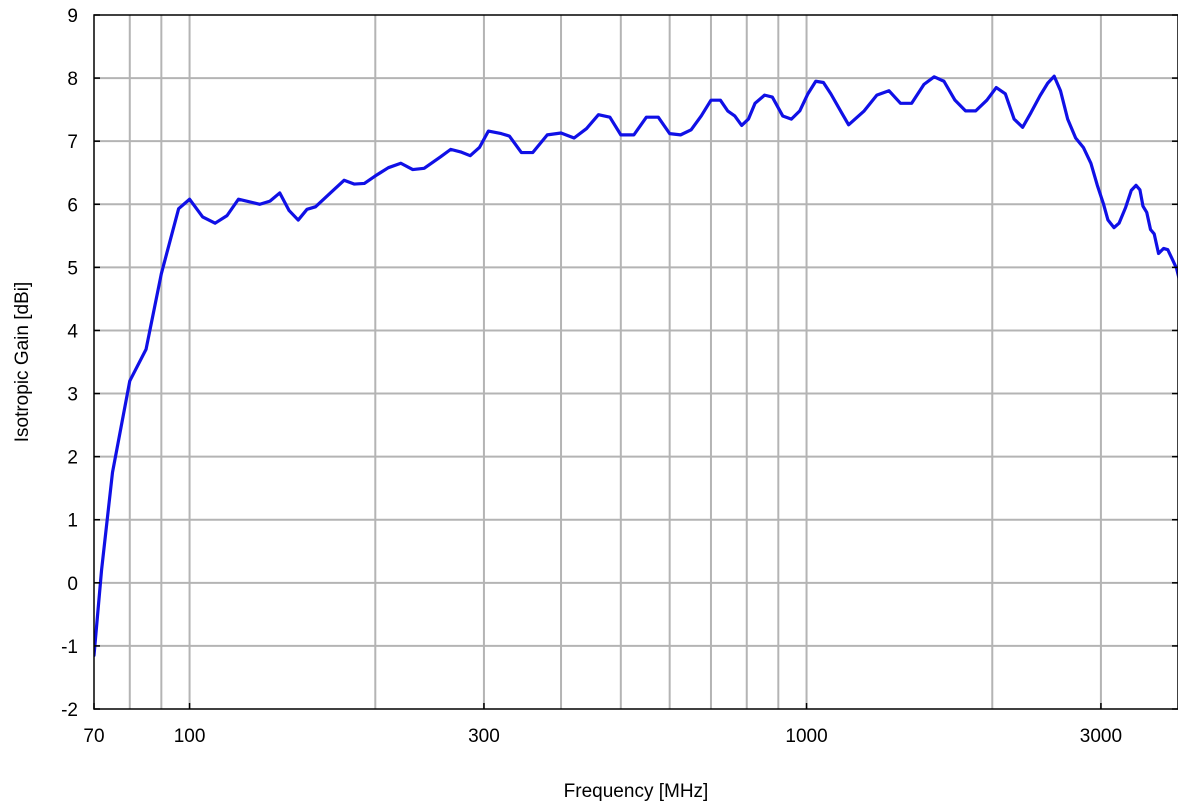 This screenshot has width=1178, height=809. I want to click on x-tick-label: 1000, so click(806, 736).